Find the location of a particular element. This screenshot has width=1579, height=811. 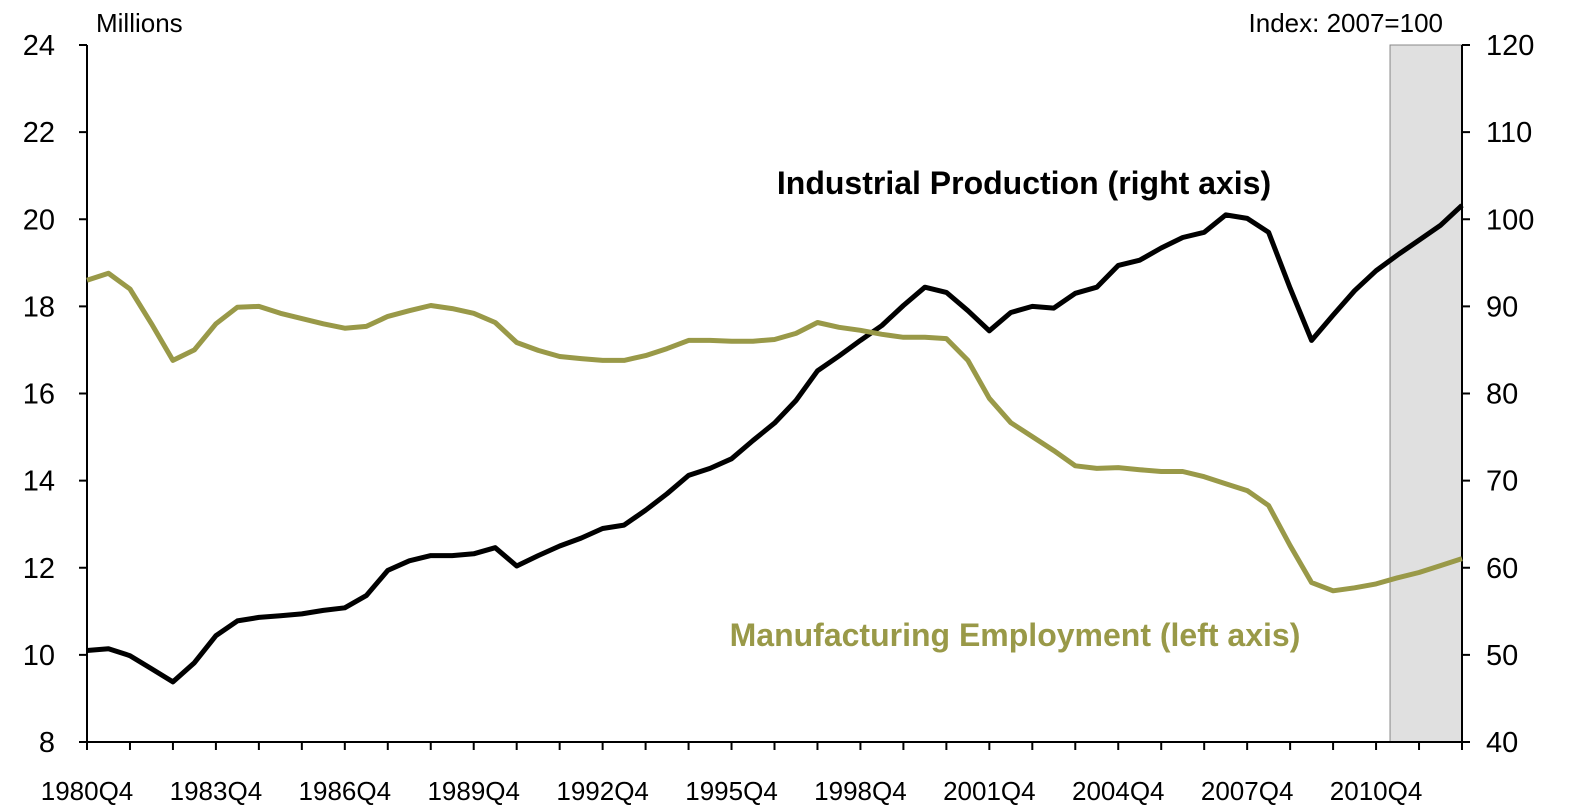

y2-tick-label: 50 is located at coordinates (1502, 656).